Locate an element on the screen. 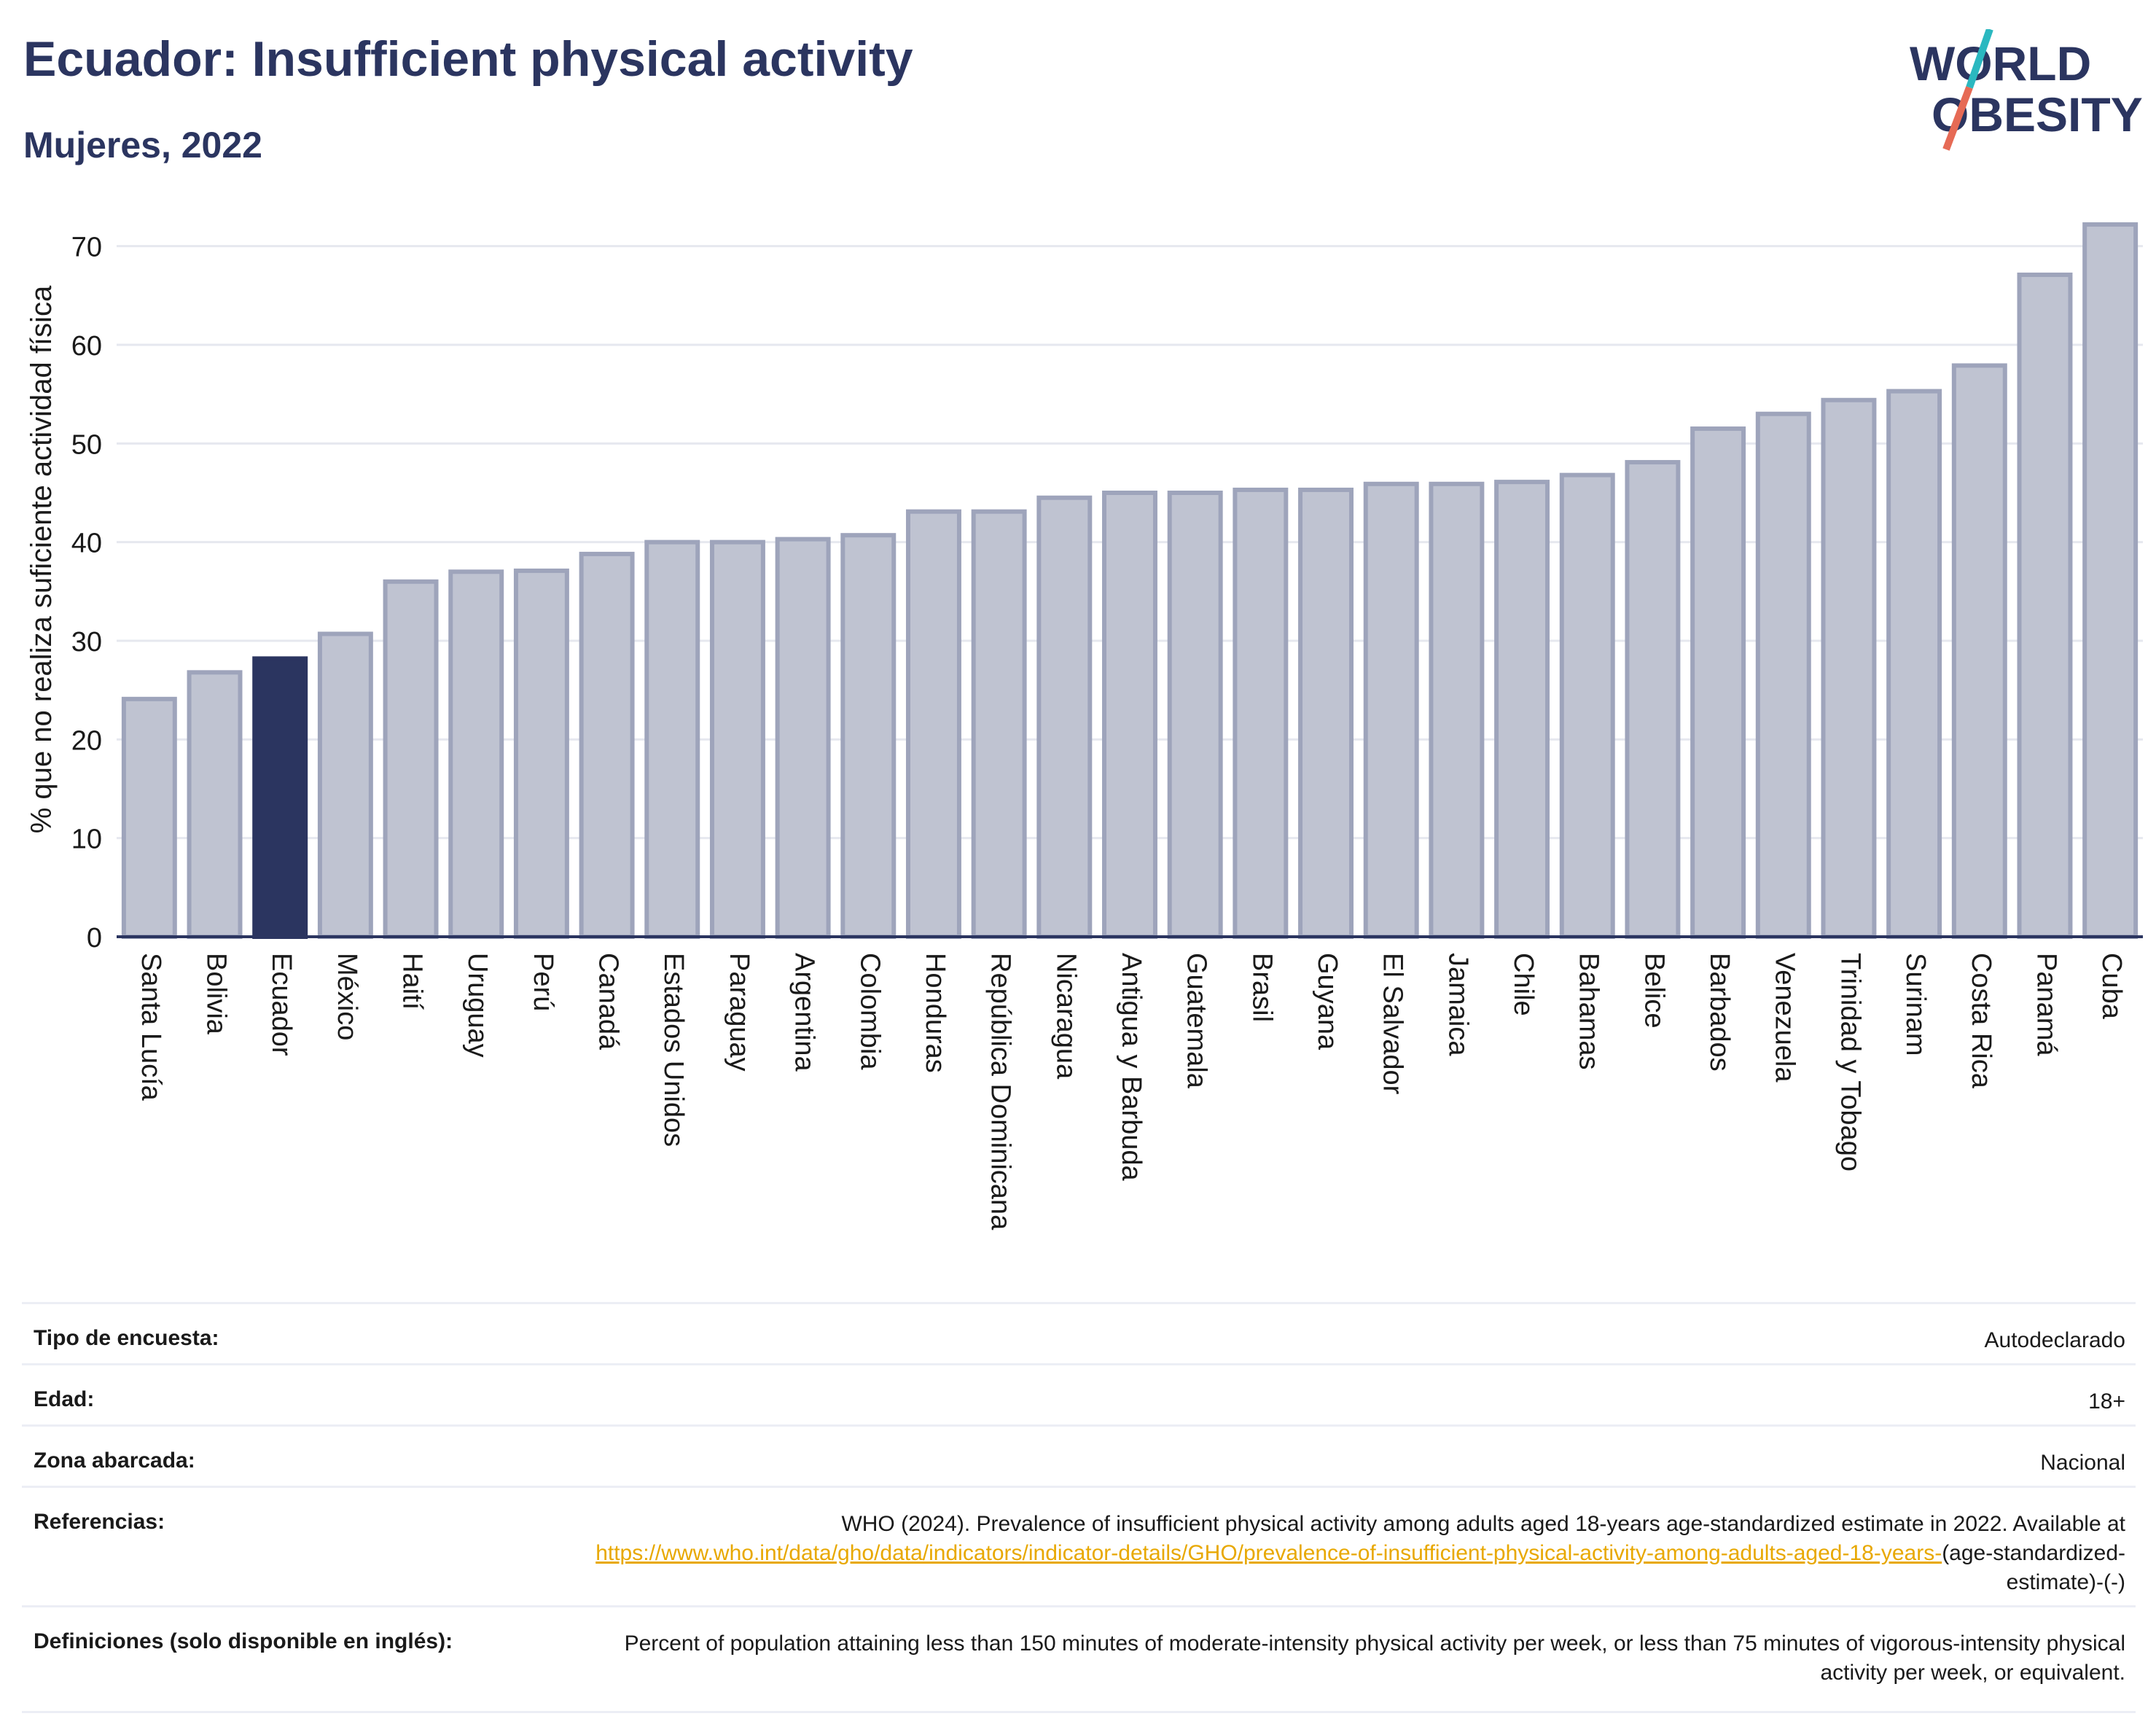  meta-label: Edad: is located at coordinates (64, 1399).